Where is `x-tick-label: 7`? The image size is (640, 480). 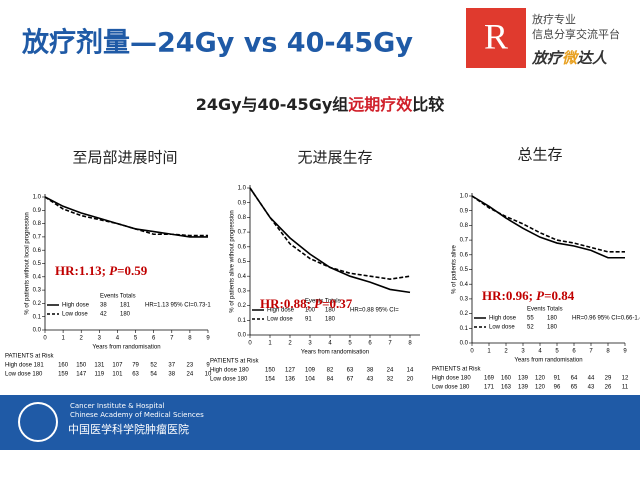 x-tick-label: 7 is located at coordinates (172, 339).